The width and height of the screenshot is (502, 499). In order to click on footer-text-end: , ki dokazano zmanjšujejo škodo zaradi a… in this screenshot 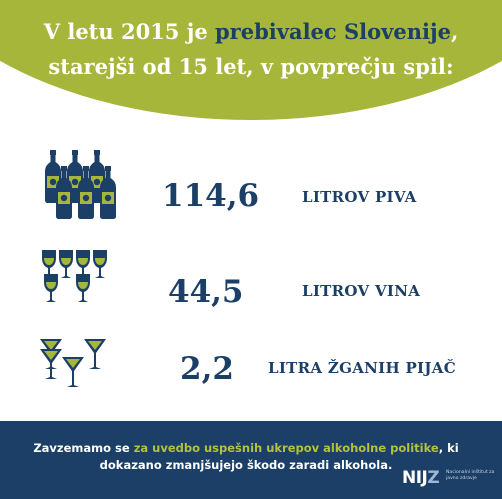, I will do `click(279, 456)`.